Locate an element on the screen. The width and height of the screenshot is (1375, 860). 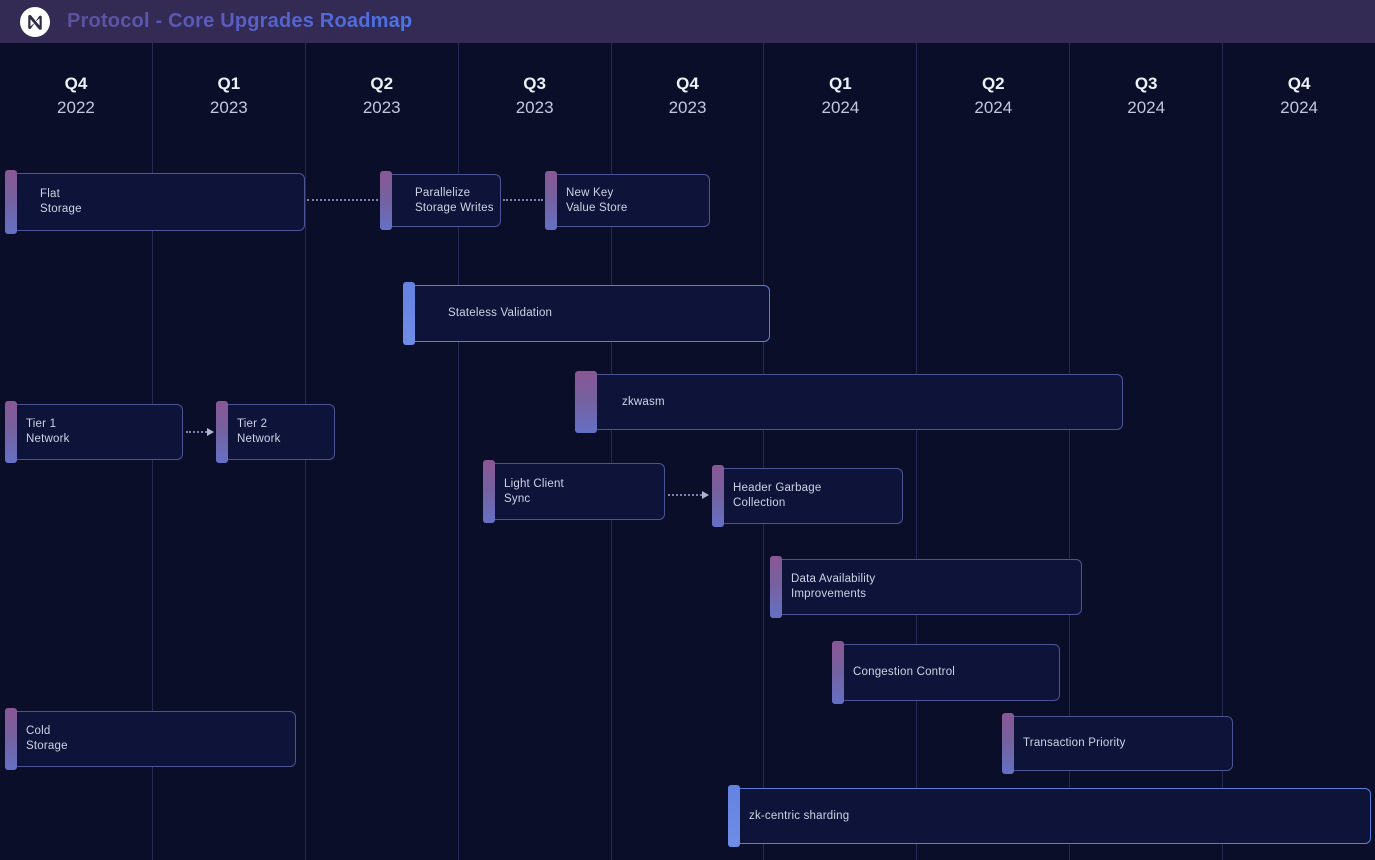
task-label: Light Client Sync is located at coordinates (534, 491).